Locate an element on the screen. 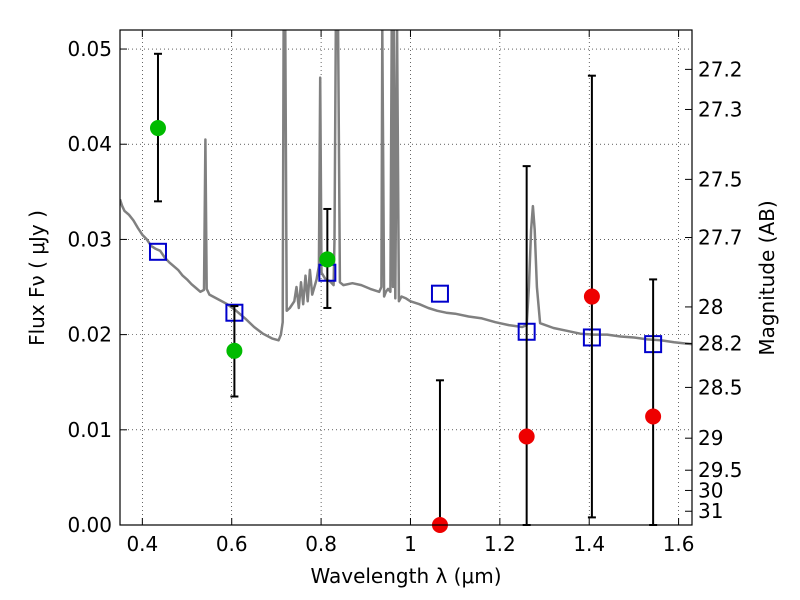  x-tick-label: 0.4 is located at coordinates (142, 544).